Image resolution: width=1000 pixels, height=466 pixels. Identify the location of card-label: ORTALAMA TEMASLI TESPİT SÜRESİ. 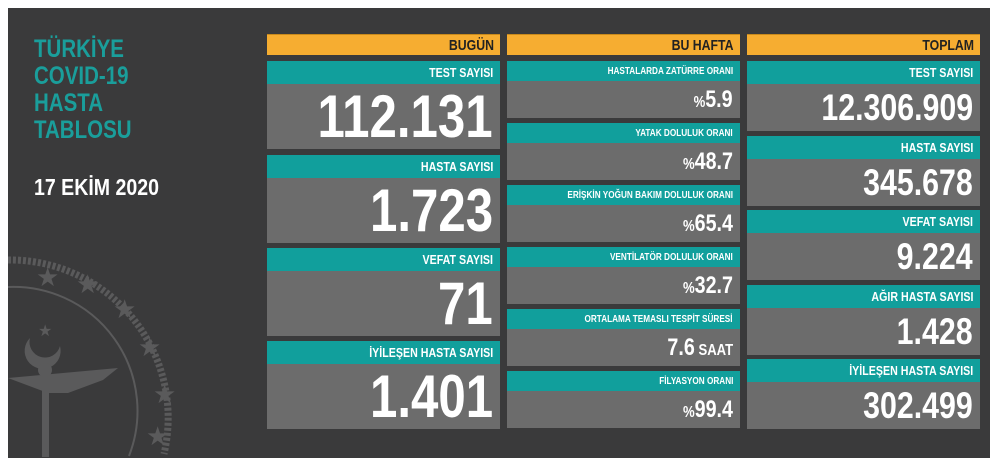
(658, 319).